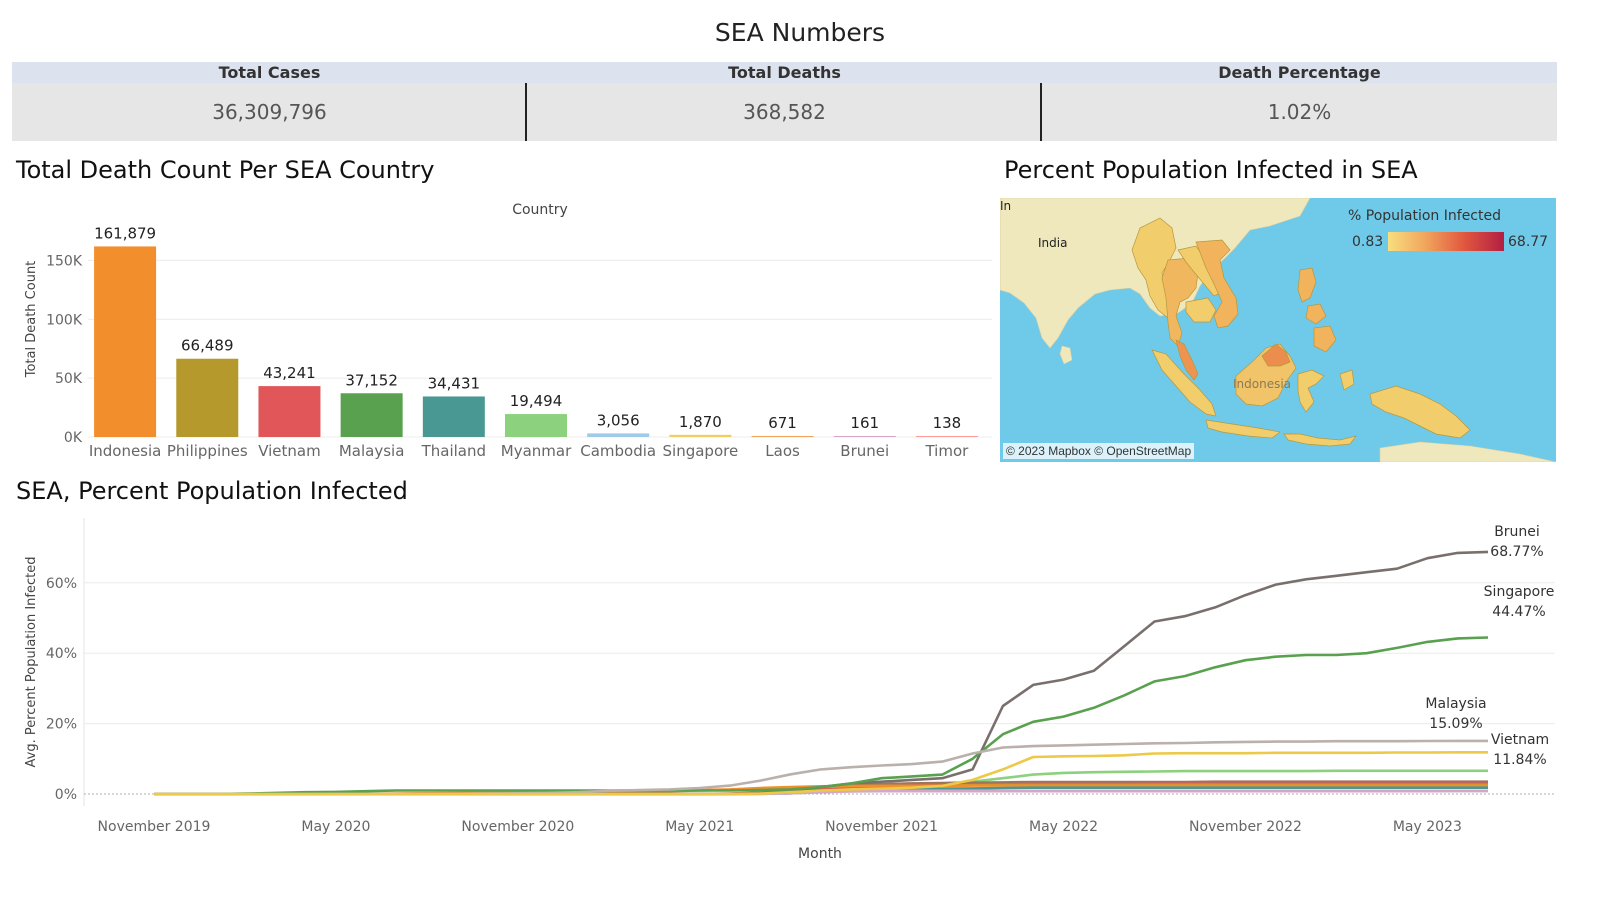 The image size is (1600, 900). I want to click on line-end-label-value: 15.09%, so click(1455, 724).